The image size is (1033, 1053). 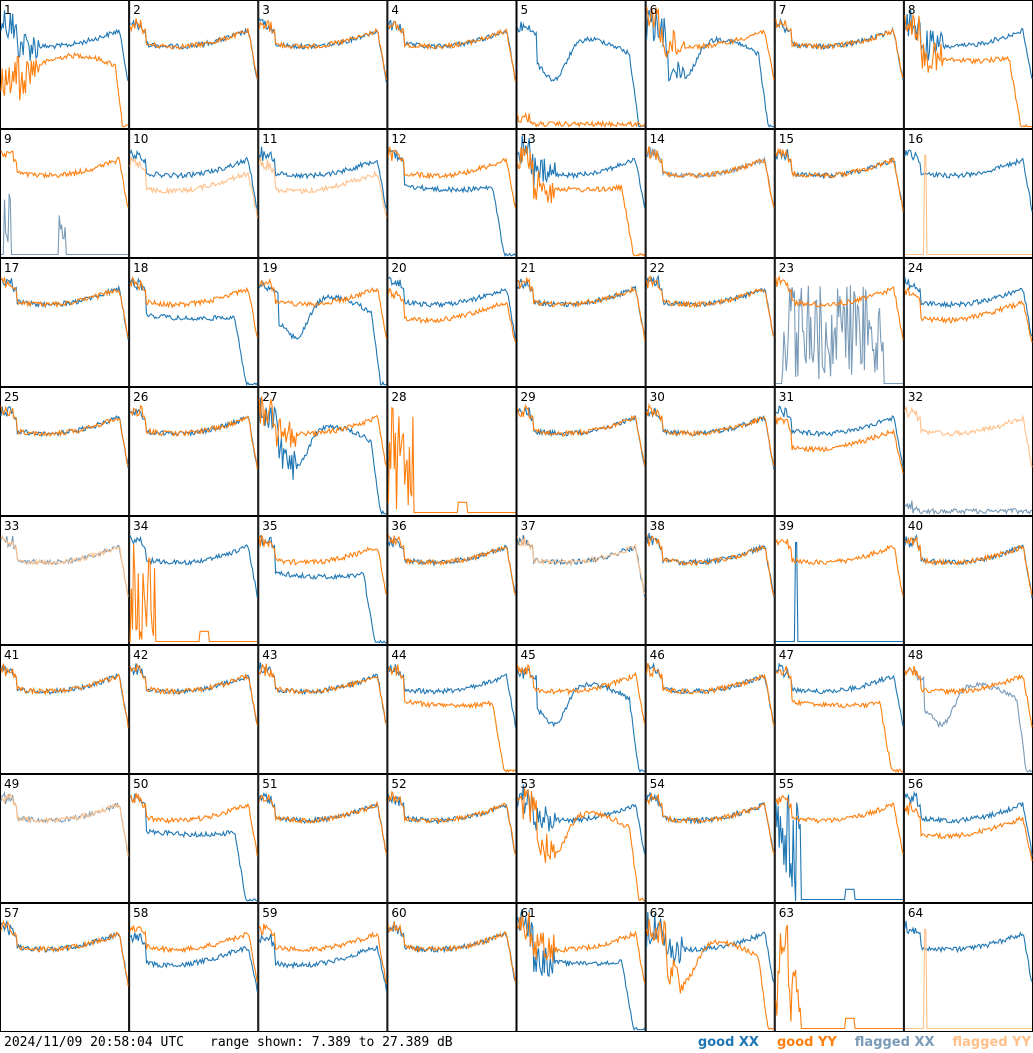 I want to click on panel-number: 17, so click(x=11, y=268).